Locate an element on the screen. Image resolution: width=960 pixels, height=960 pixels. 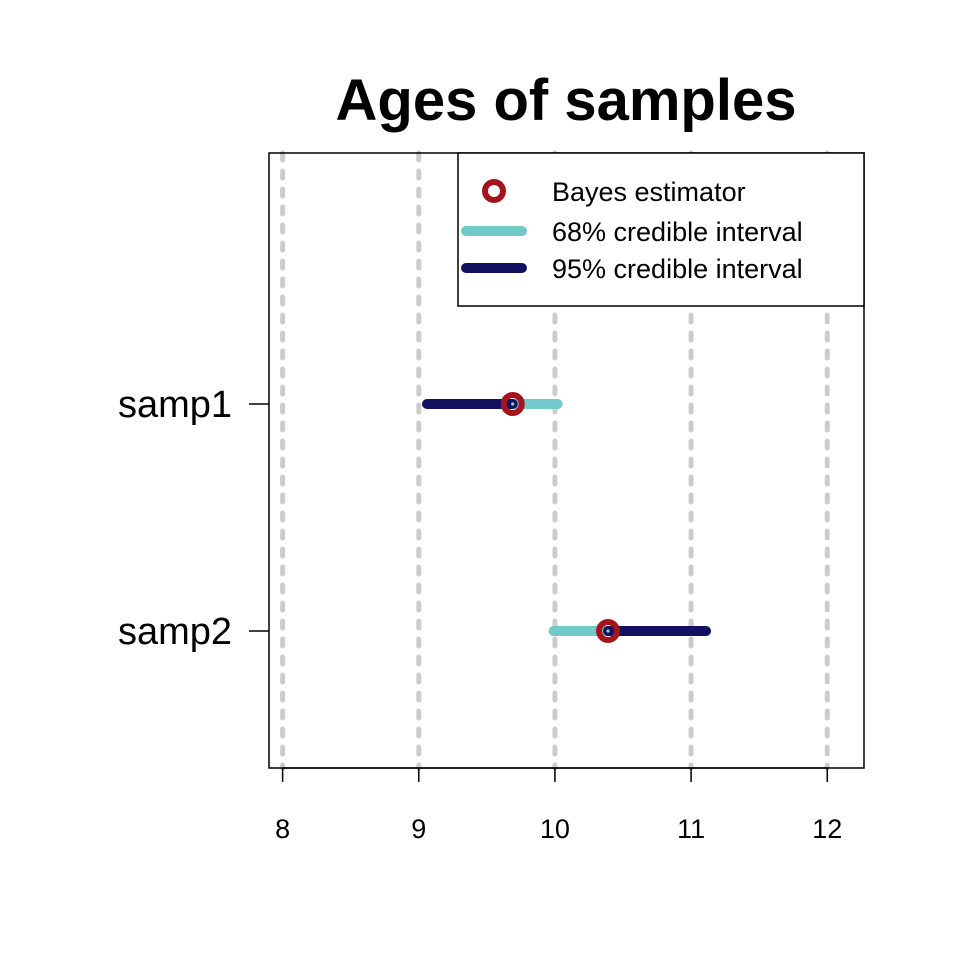
estimator-center-samp2 is located at coordinates (608, 631).